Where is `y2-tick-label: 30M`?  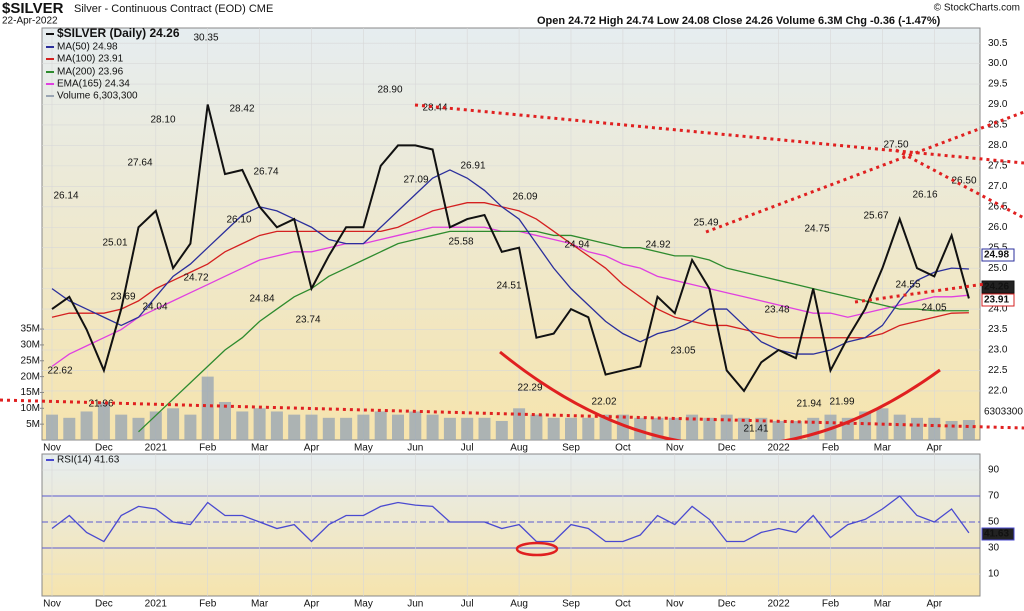
y2-tick-label: 30M is located at coordinates (30, 345).